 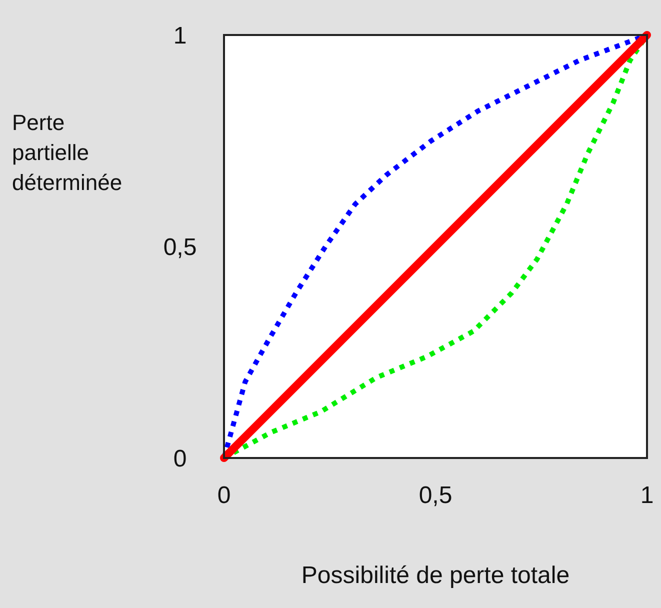 What do you see at coordinates (180, 247) in the screenshot?
I see `y-tick-label: 0,5` at bounding box center [180, 247].